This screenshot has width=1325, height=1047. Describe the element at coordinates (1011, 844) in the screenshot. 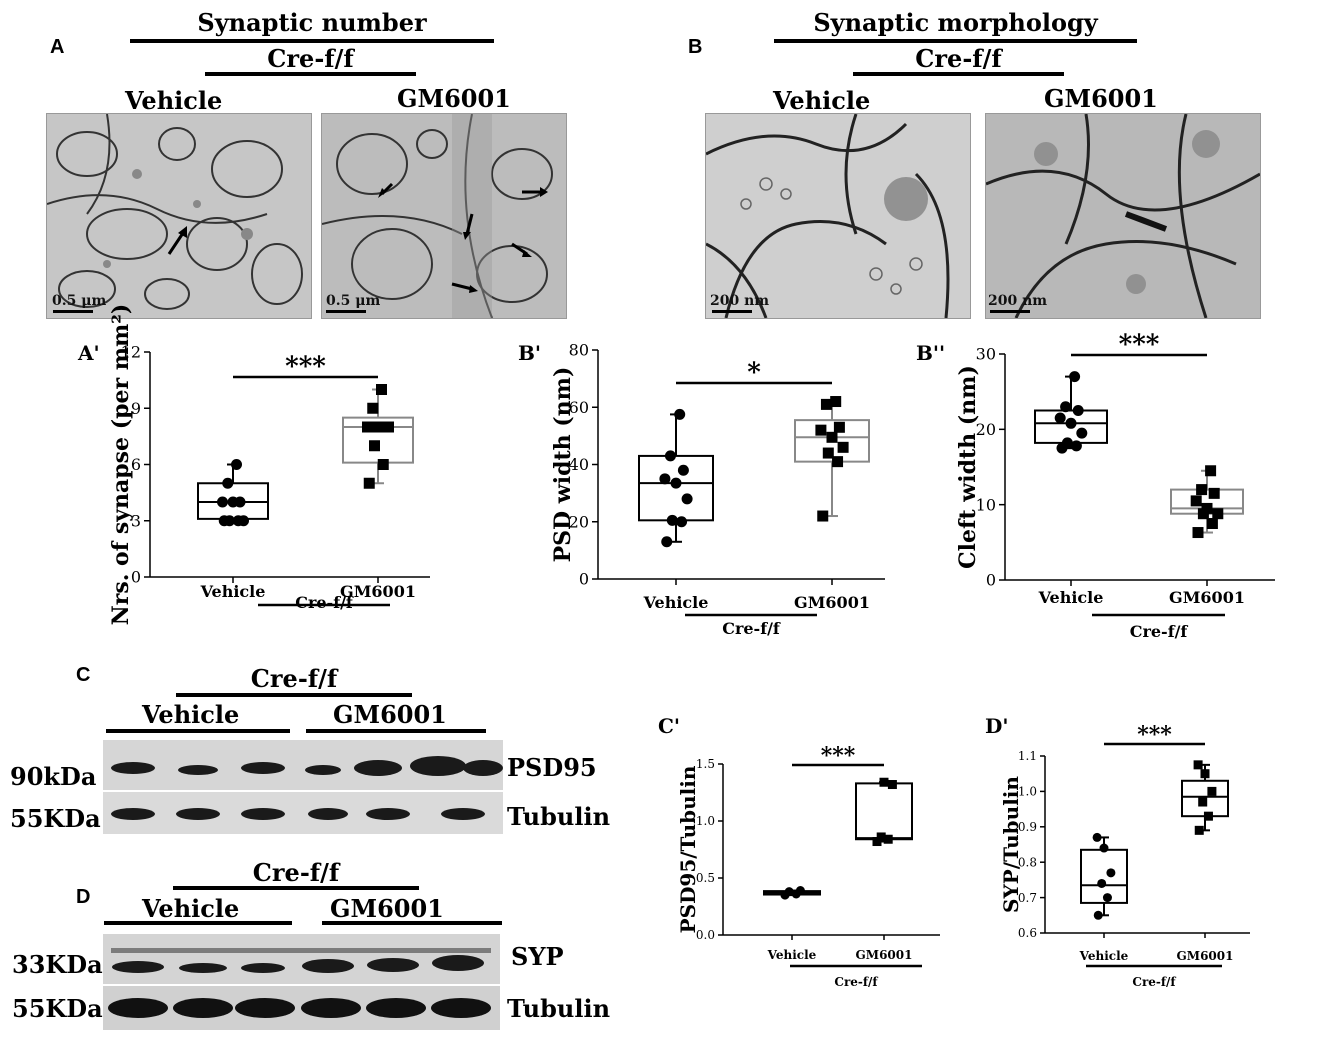

I see `y-axis-label: SYP/Tubulin` at that location.